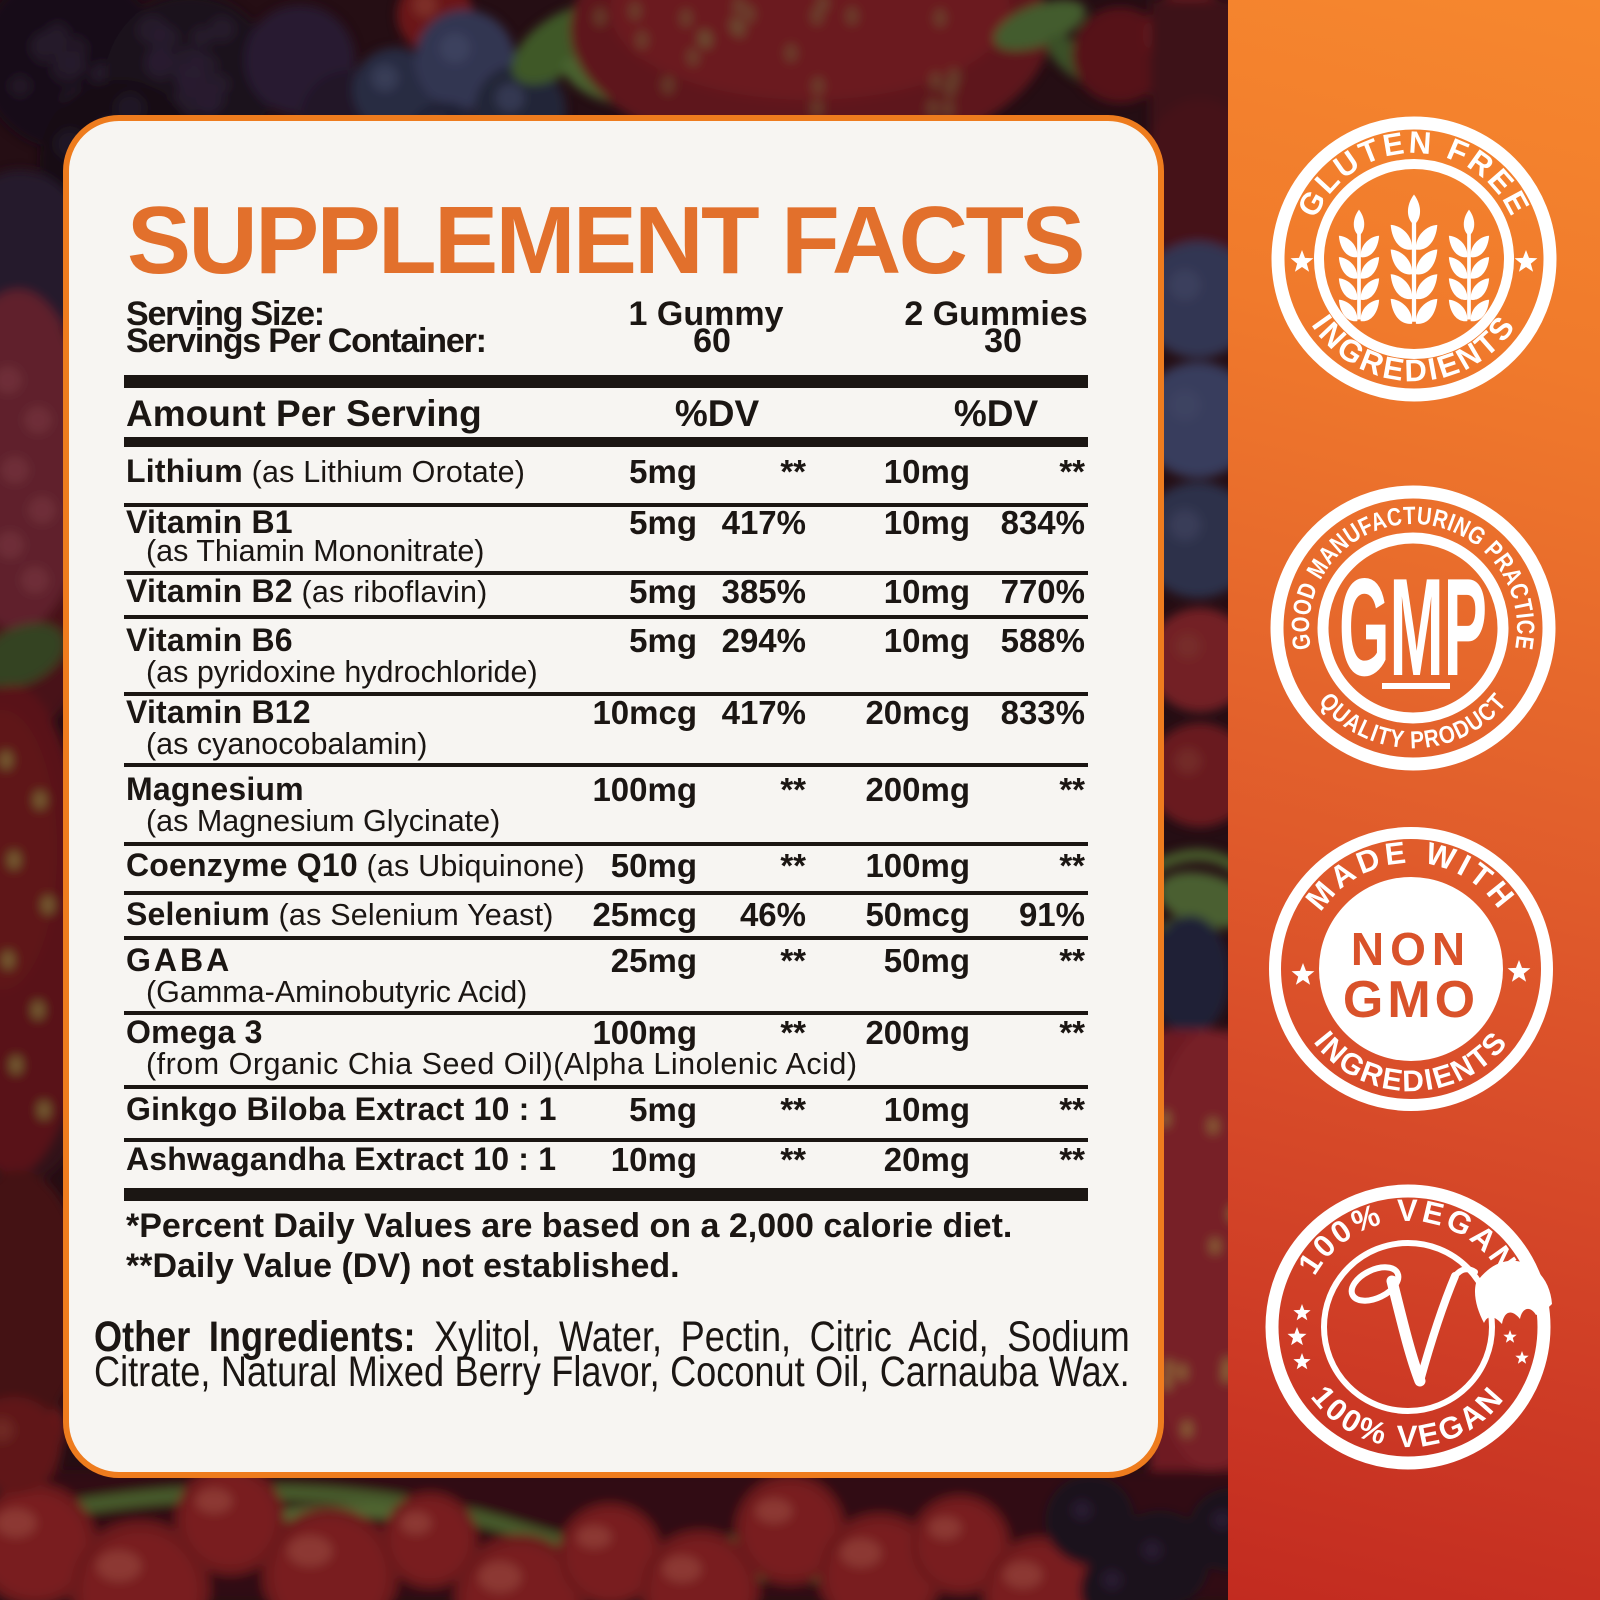 The height and width of the screenshot is (1600, 1600). I want to click on svg-text: NON, so click(1411, 949).